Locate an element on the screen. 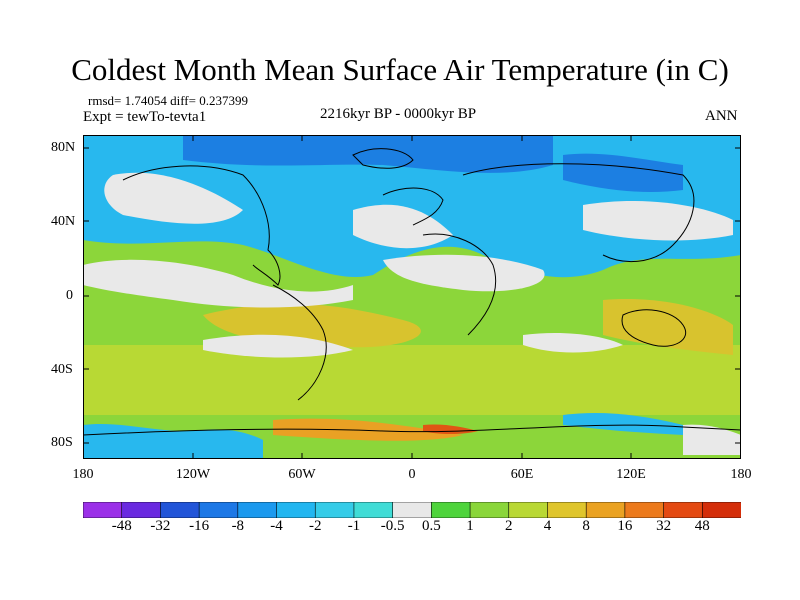 This screenshot has width=800, height=600. asia-neutral is located at coordinates (658, 220).